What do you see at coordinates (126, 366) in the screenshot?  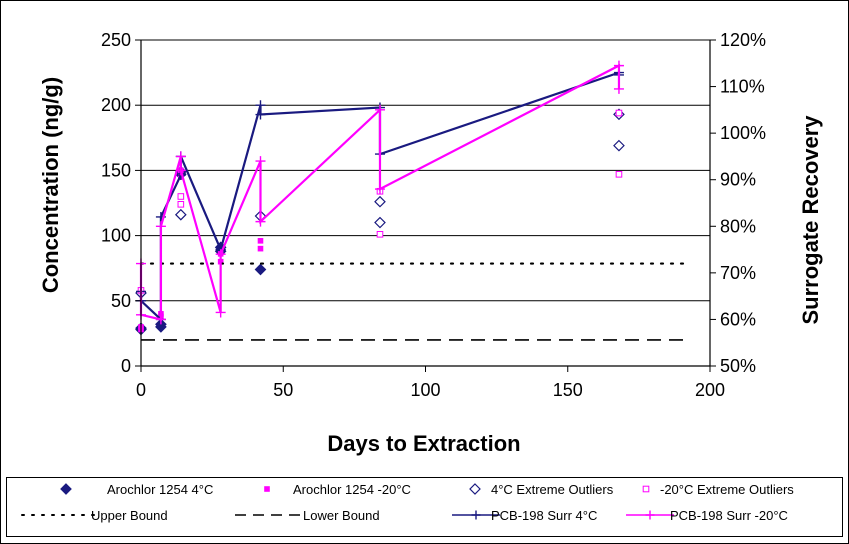 I see `y-tick-label: 0` at bounding box center [126, 366].